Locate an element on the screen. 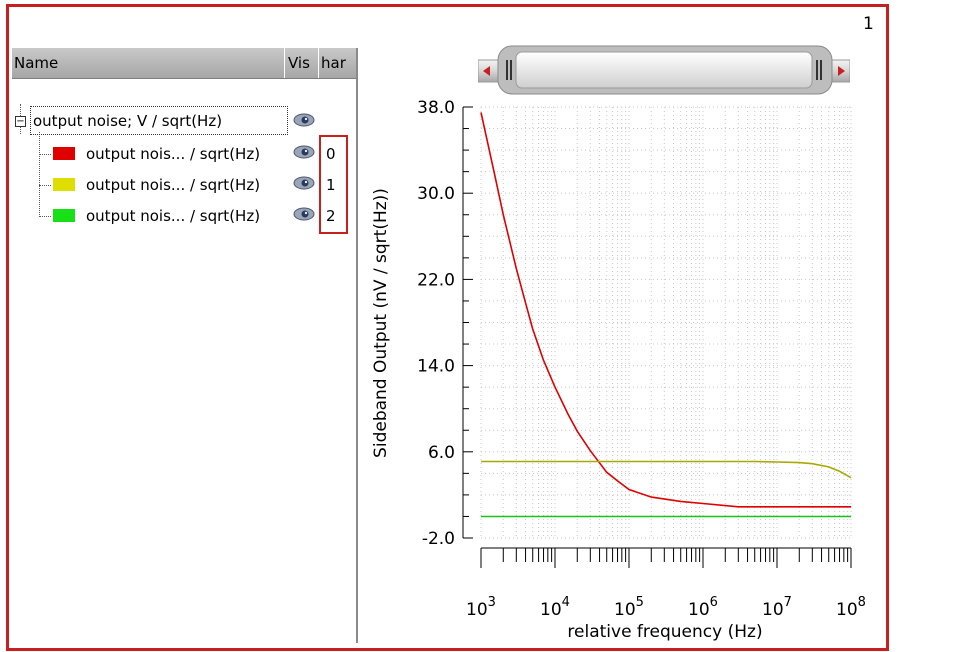 This screenshot has width=972, height=652. y-tick-label: 22.0 is located at coordinates (436, 280).